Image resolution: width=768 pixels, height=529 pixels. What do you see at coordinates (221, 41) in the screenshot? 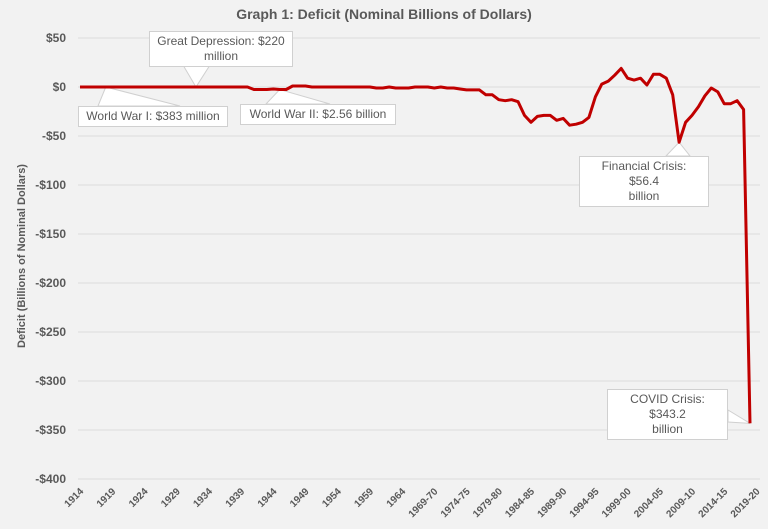
I see `annotation-text: Great Depression: $220` at bounding box center [221, 41].